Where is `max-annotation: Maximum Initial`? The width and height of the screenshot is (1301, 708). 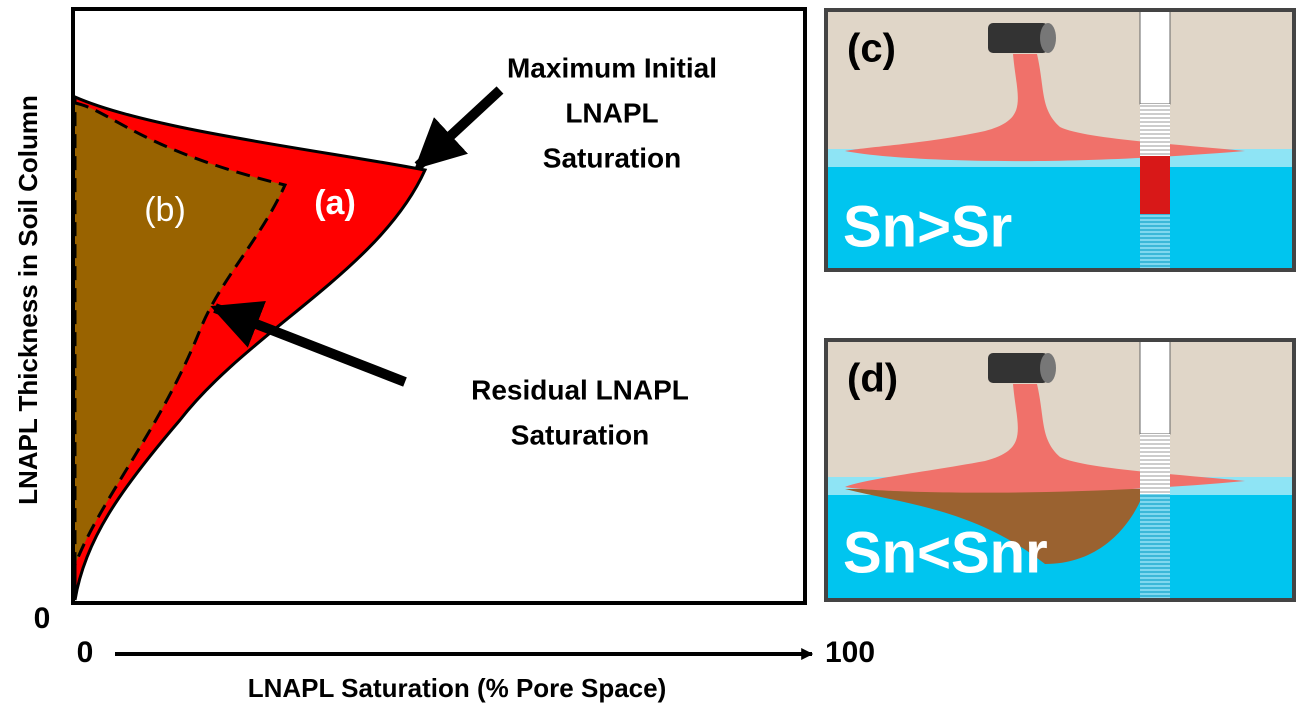
max-annotation: Maximum Initial is located at coordinates (612, 67).